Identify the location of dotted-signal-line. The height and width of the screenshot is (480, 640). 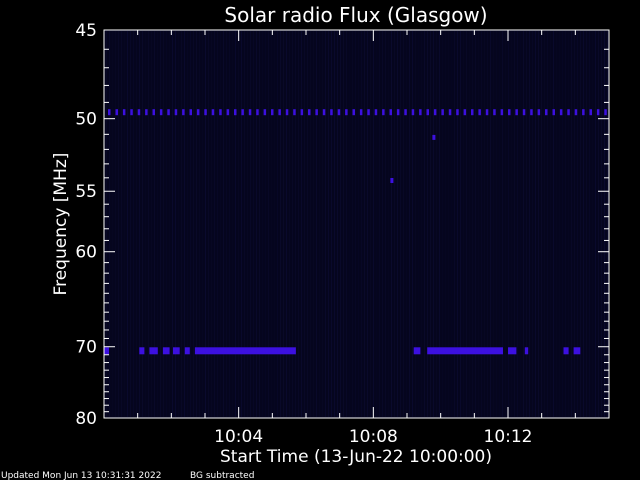
(357, 112).